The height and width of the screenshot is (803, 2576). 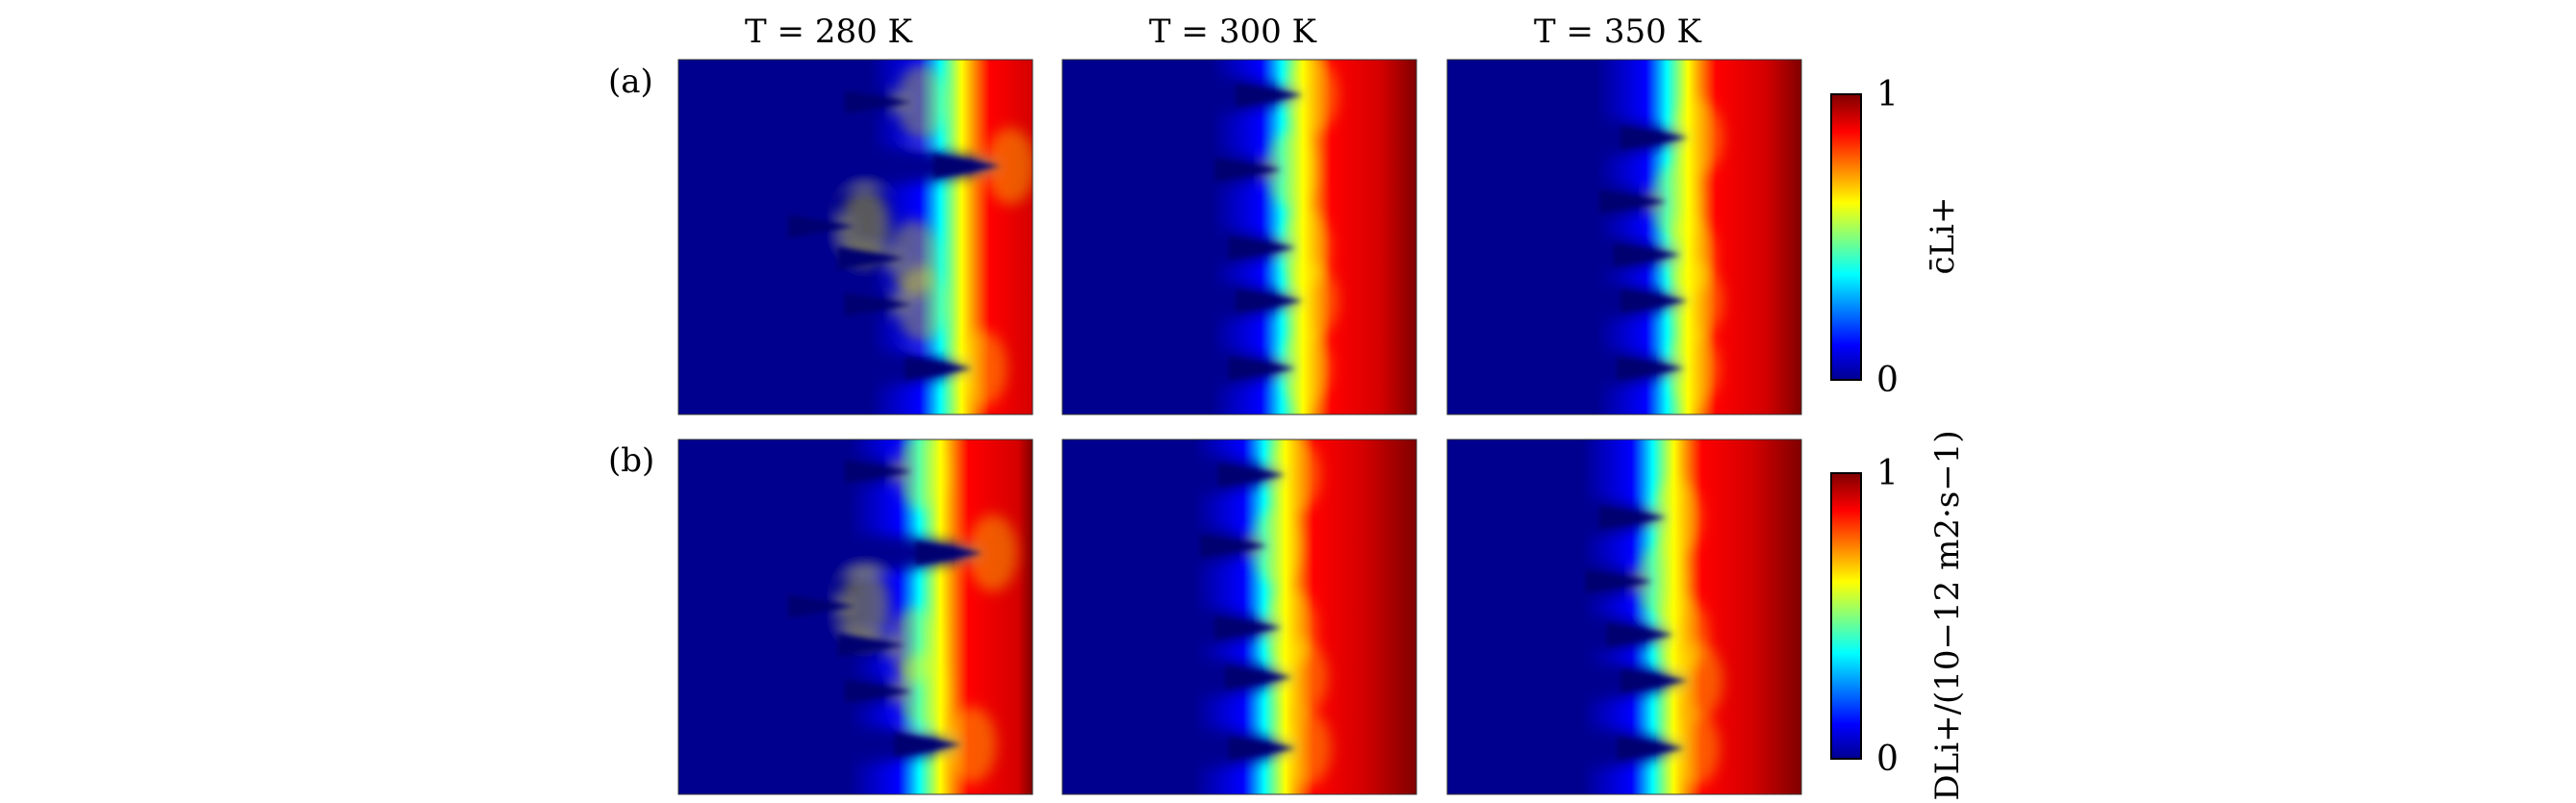 I want to click on column-title-280K: T = 280 K, so click(x=828, y=32).